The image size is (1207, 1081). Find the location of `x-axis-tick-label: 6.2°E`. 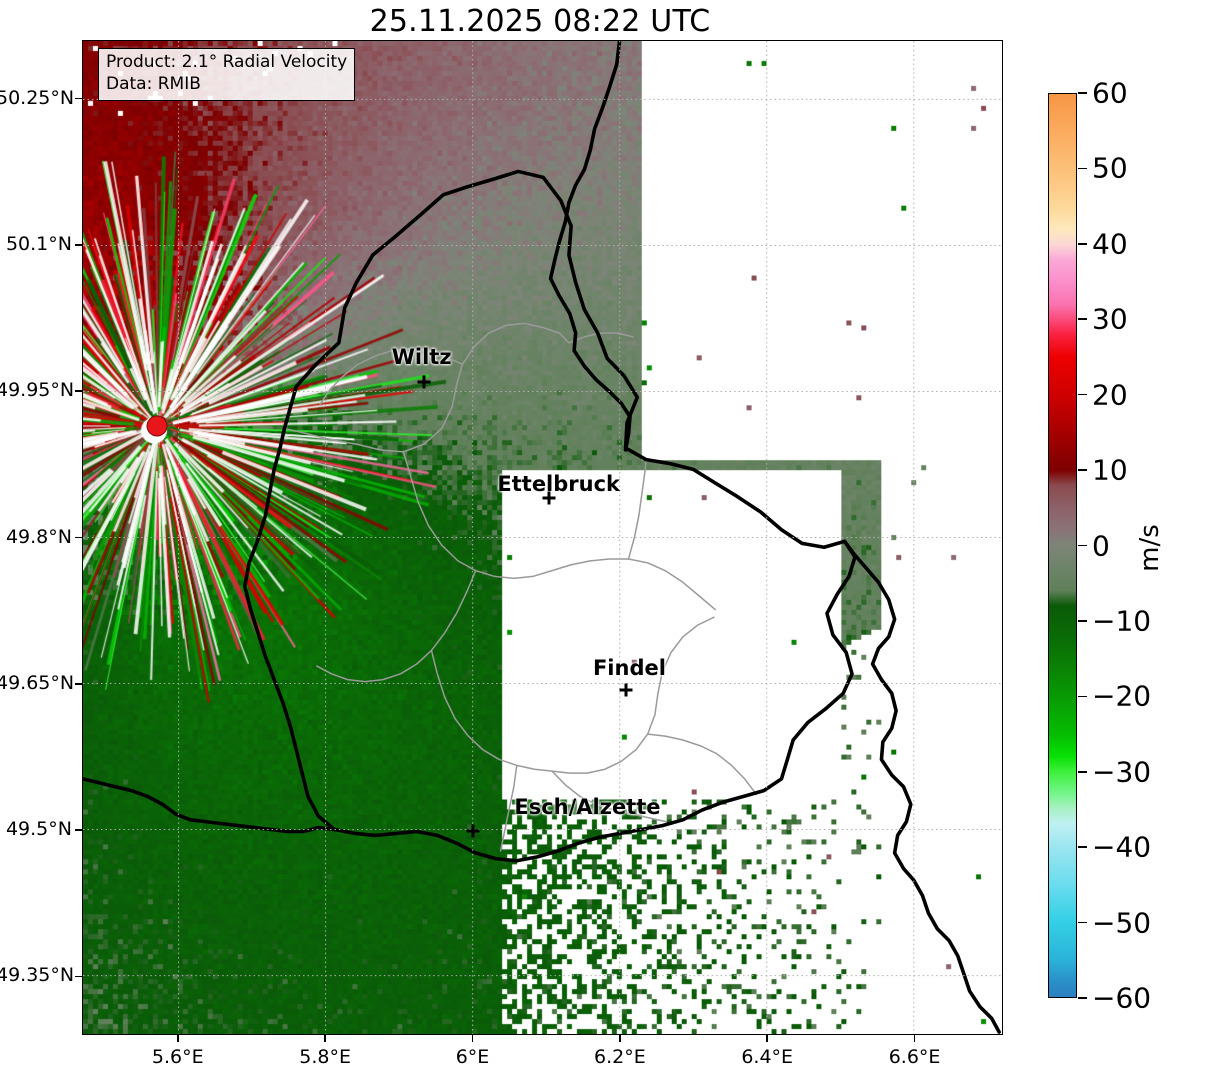

x-axis-tick-label: 6.2°E is located at coordinates (619, 1057).